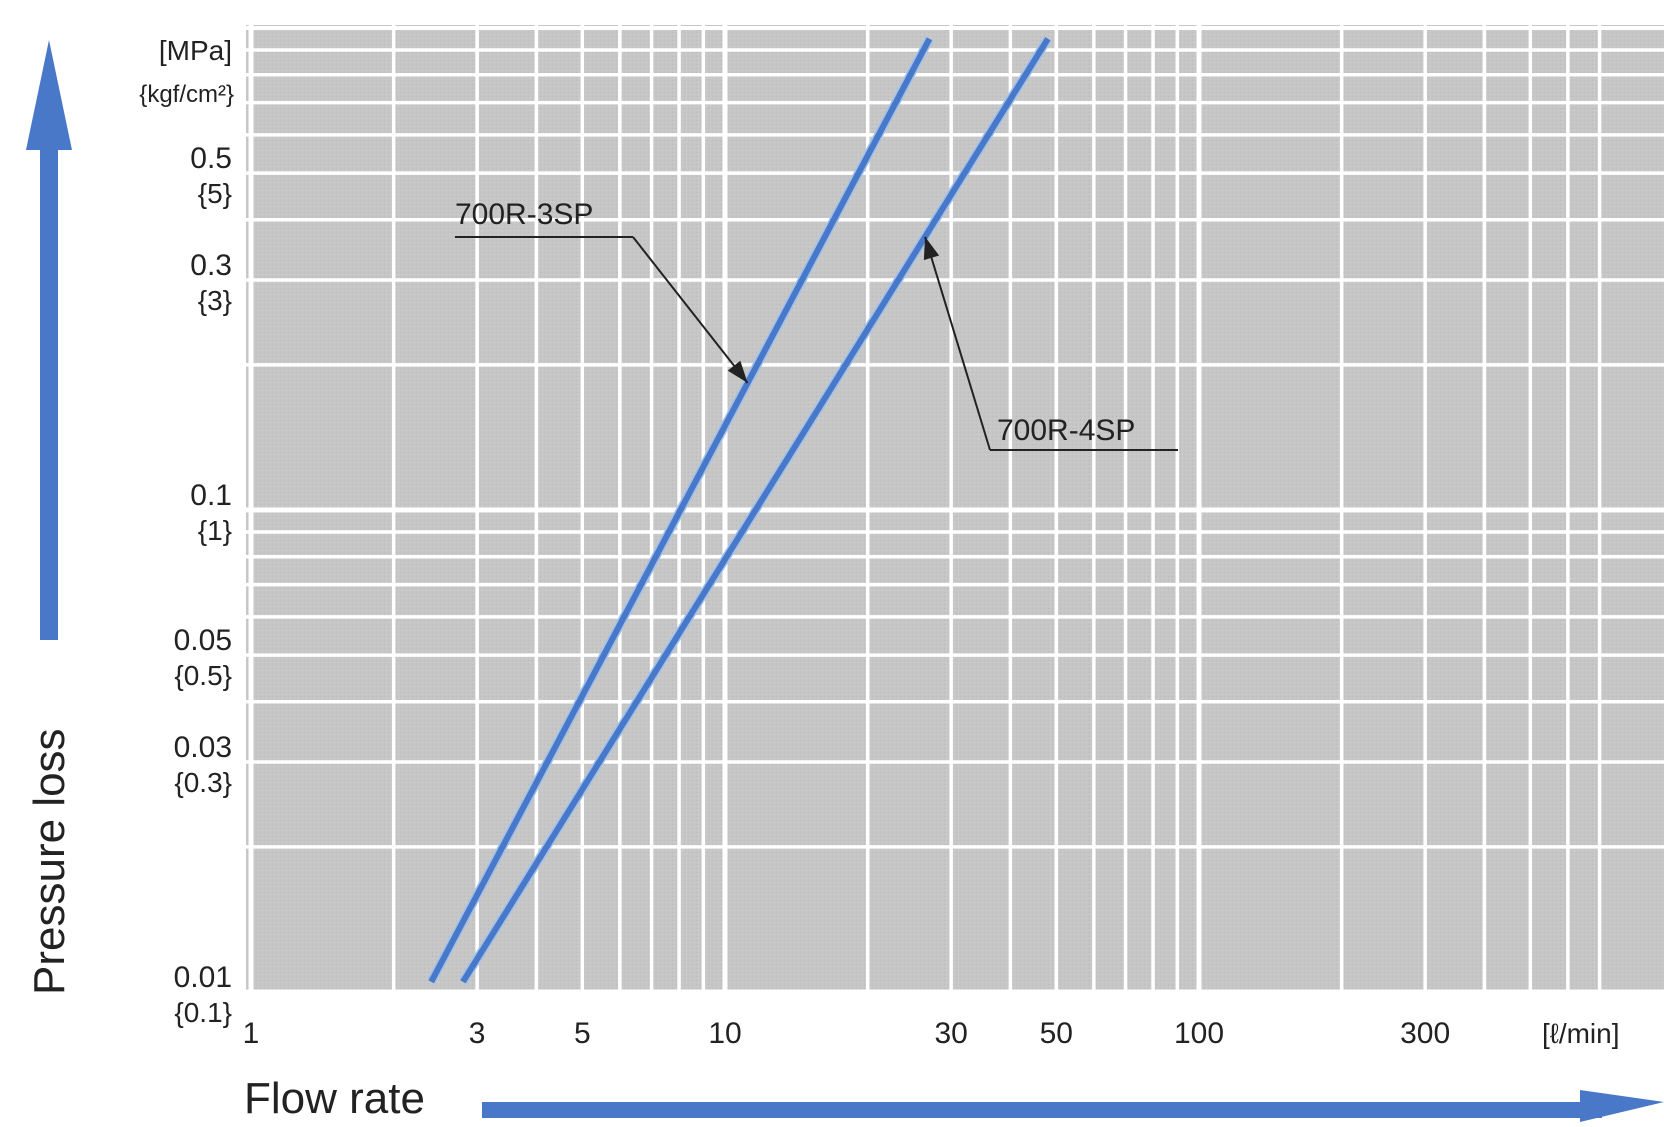 The width and height of the screenshot is (1664, 1127). I want to click on x-tick-label: 10, so click(724, 1033).